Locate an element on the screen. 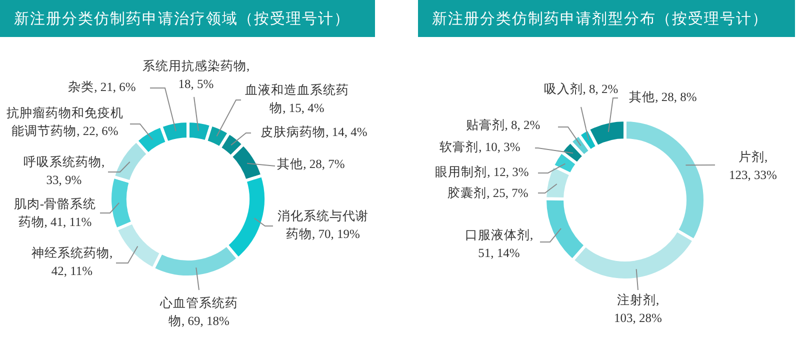  chart-title: 新注册分类仿制药申请剂型分布（按受理号计） is located at coordinates (600, 19).